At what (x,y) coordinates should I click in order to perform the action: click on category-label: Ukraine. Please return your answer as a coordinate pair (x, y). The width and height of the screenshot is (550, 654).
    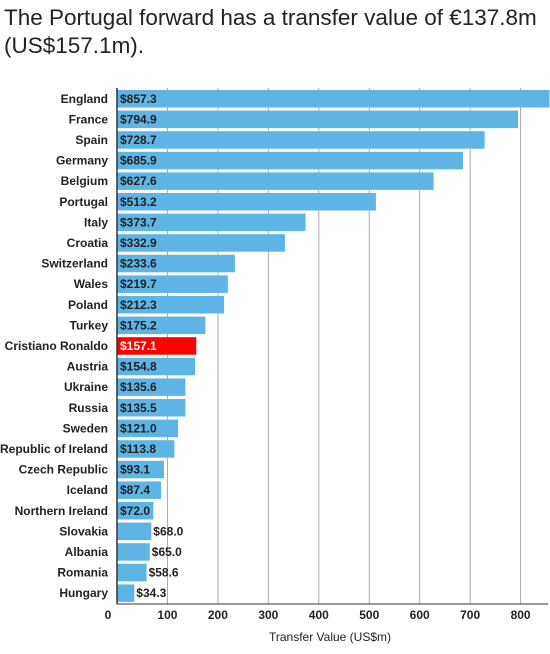
    Looking at the image, I should click on (86, 387).